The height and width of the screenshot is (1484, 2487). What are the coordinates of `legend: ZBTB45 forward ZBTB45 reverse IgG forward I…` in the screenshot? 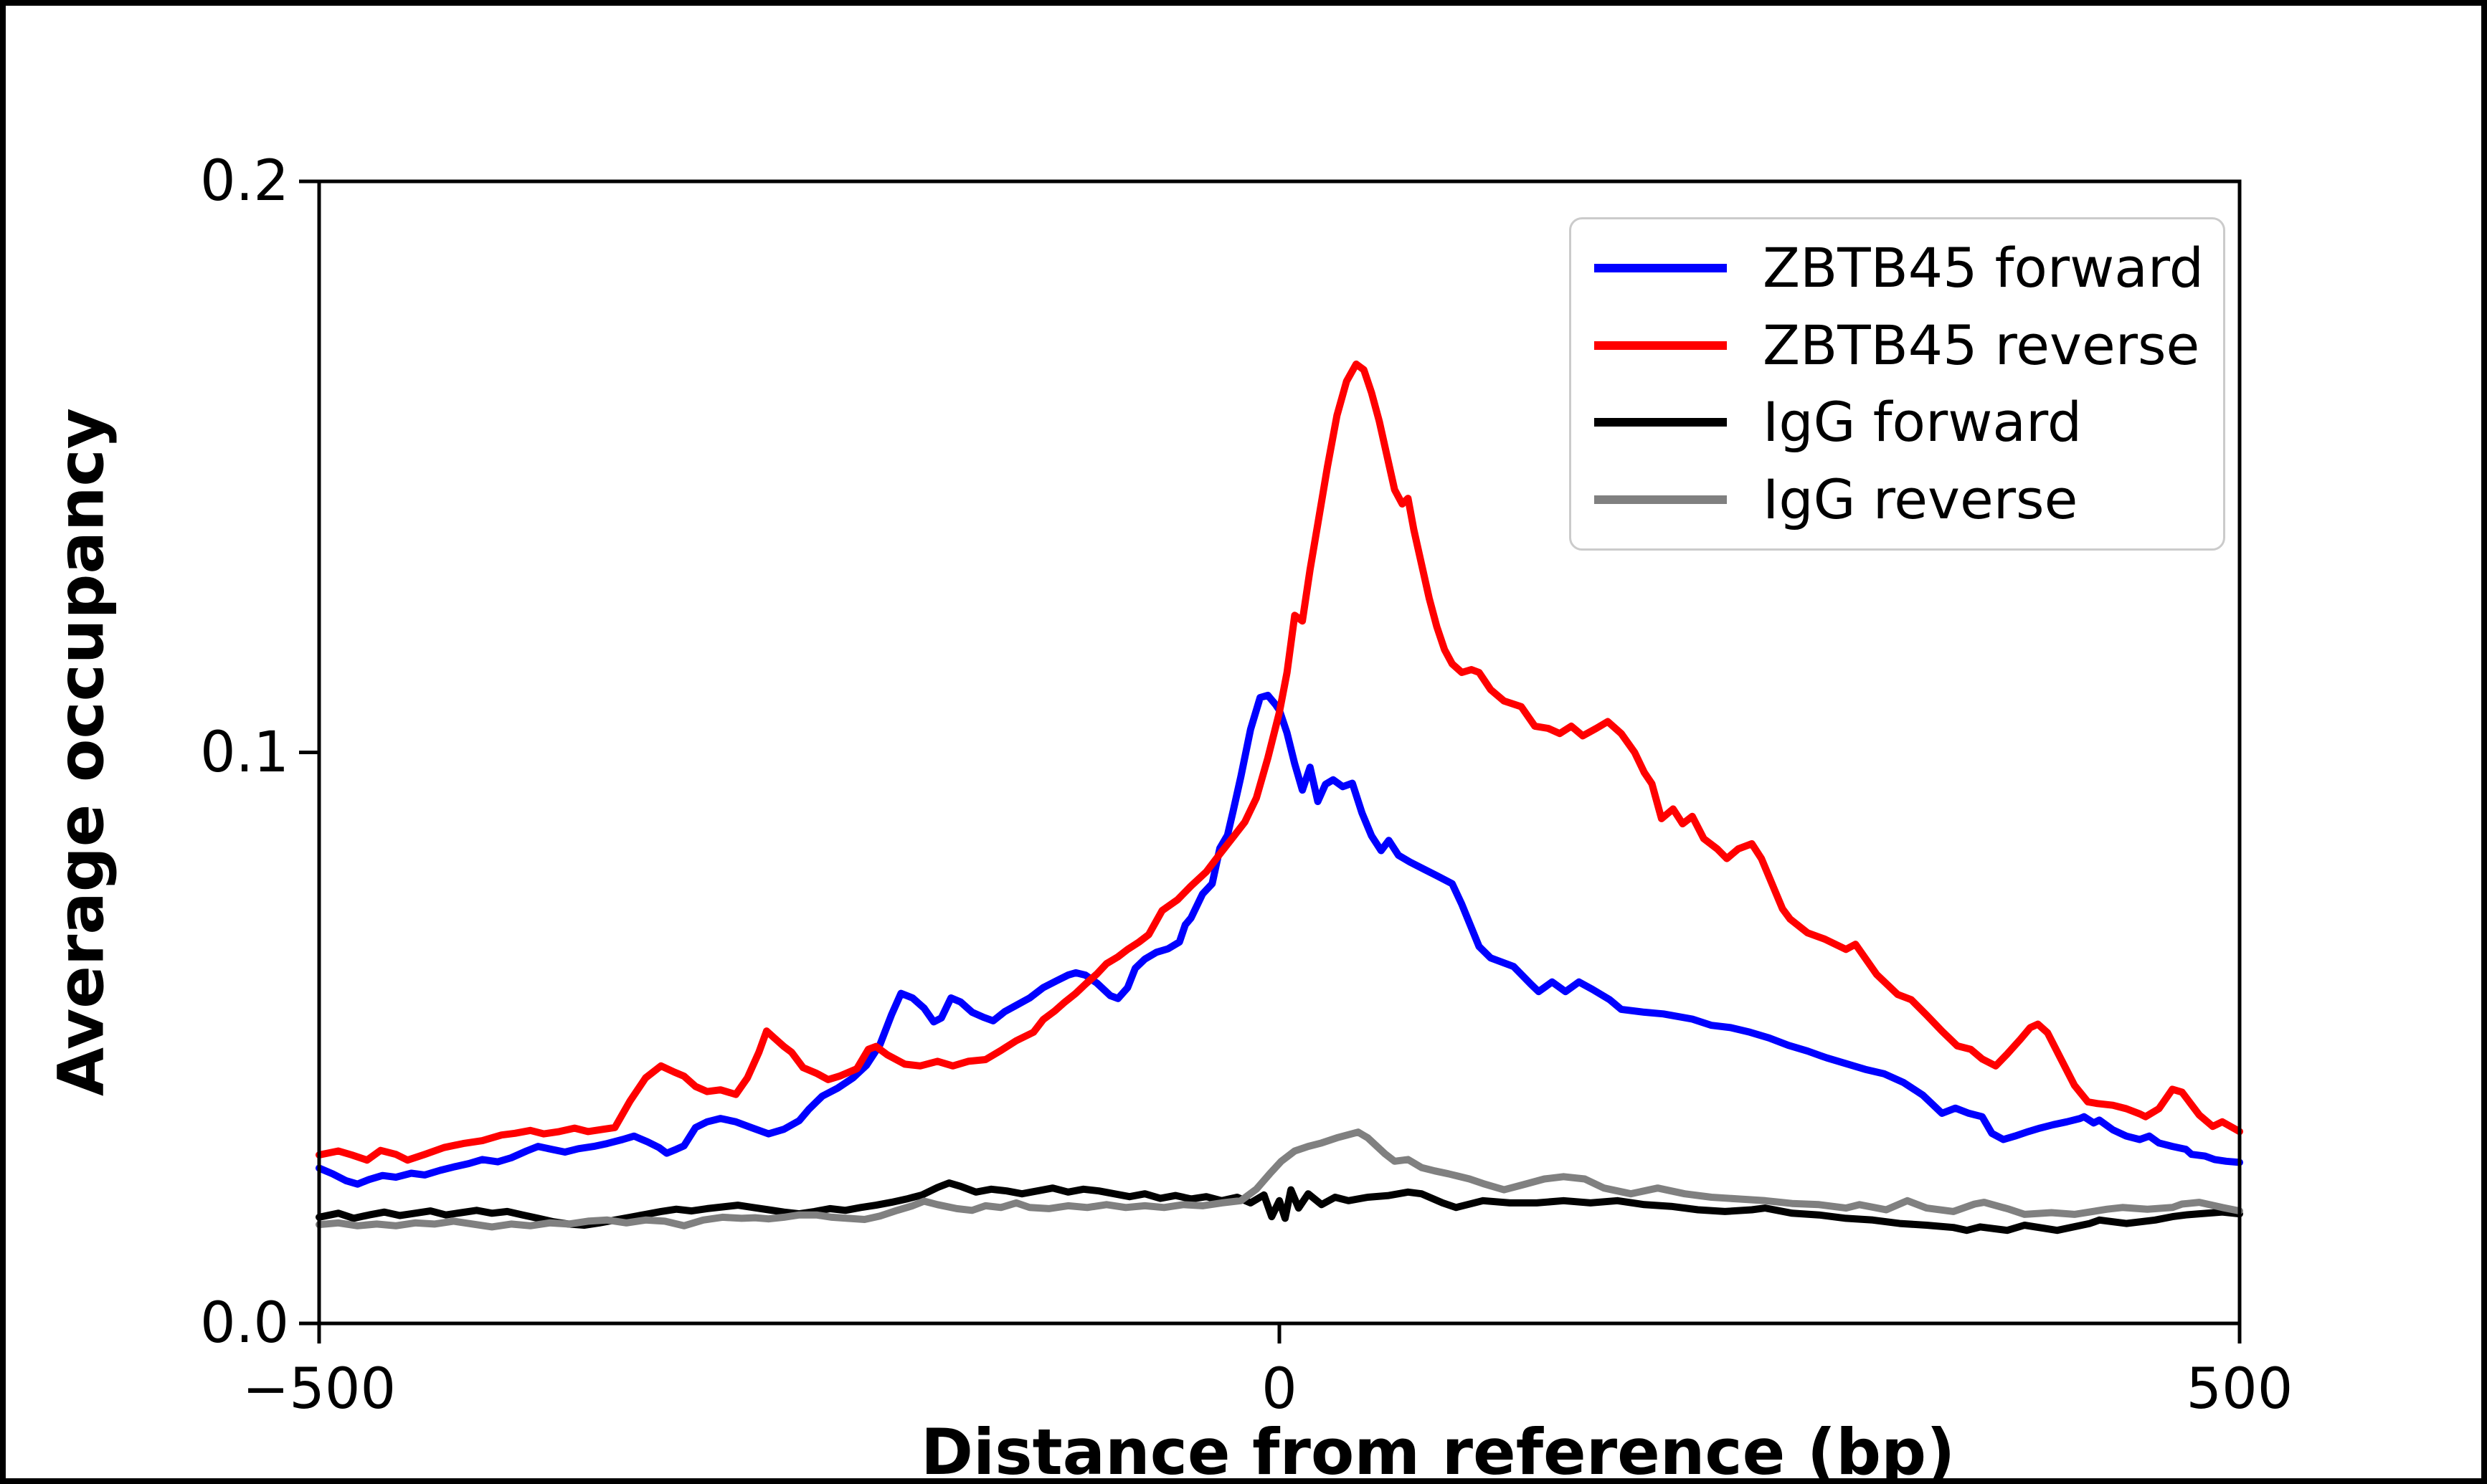 It's located at (1897, 384).